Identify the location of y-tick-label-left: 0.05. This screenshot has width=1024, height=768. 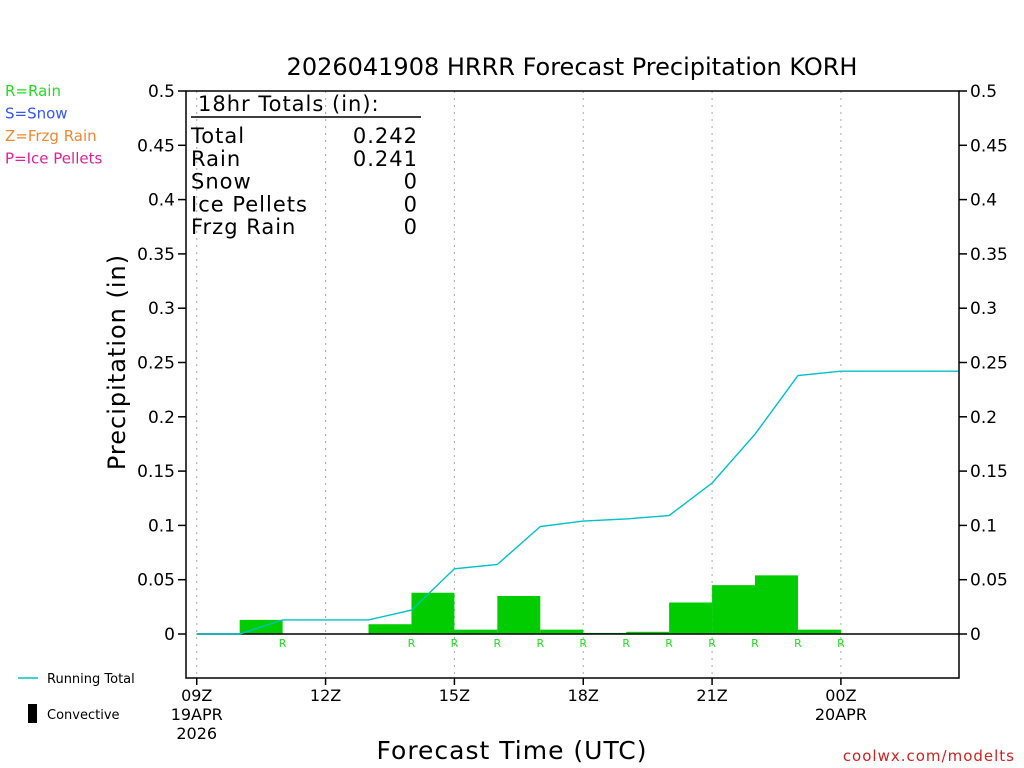
(156, 581).